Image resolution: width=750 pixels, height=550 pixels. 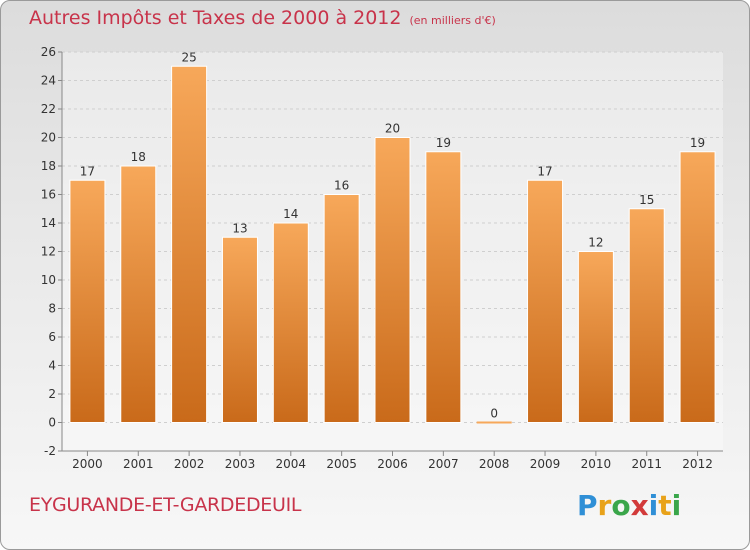 What do you see at coordinates (494, 414) in the screenshot?
I see `data-label: 0` at bounding box center [494, 414].